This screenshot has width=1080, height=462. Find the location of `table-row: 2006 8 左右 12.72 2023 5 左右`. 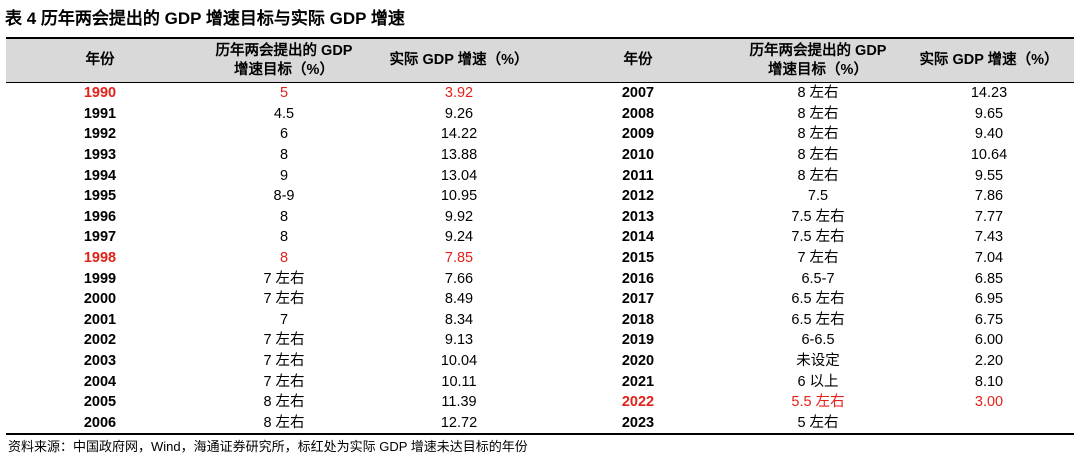

table-row: 2006 8 左右 12.72 2023 5 左右 is located at coordinates (540, 424).